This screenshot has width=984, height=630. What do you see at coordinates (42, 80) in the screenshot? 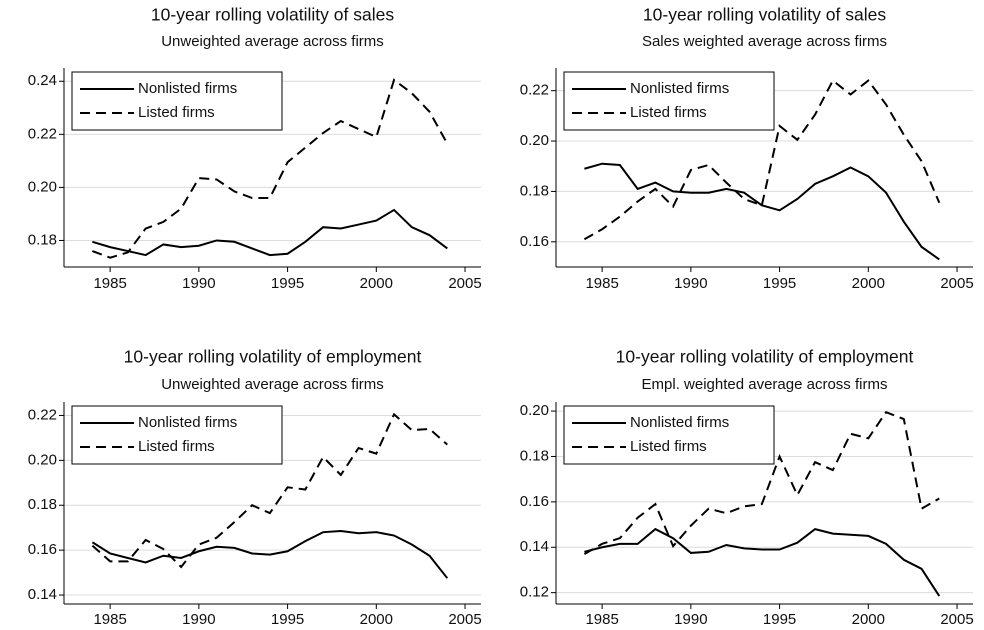
I see `y-tick-label: 0.24` at bounding box center [42, 80].